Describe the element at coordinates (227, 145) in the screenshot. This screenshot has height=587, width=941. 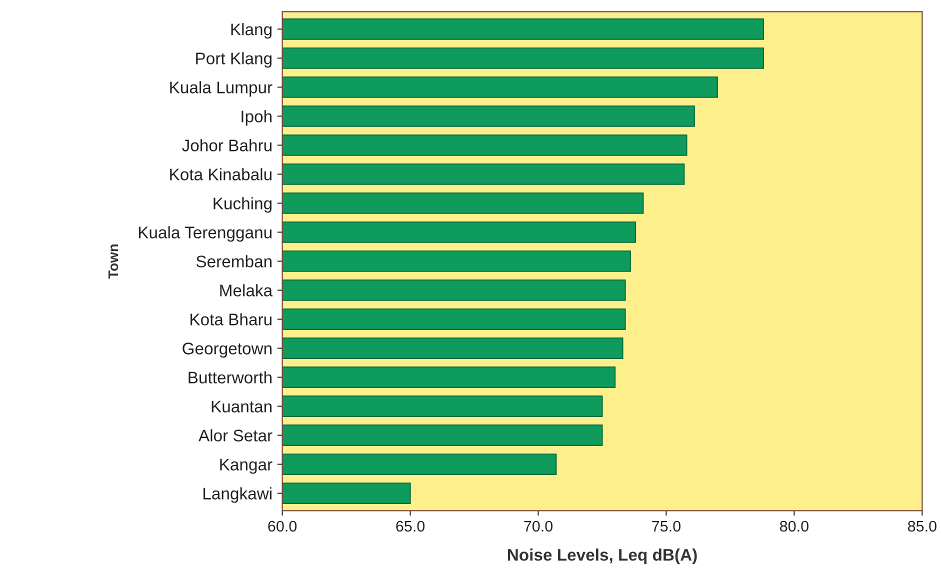
I see `y-tick-label: Johor Bahru` at that location.